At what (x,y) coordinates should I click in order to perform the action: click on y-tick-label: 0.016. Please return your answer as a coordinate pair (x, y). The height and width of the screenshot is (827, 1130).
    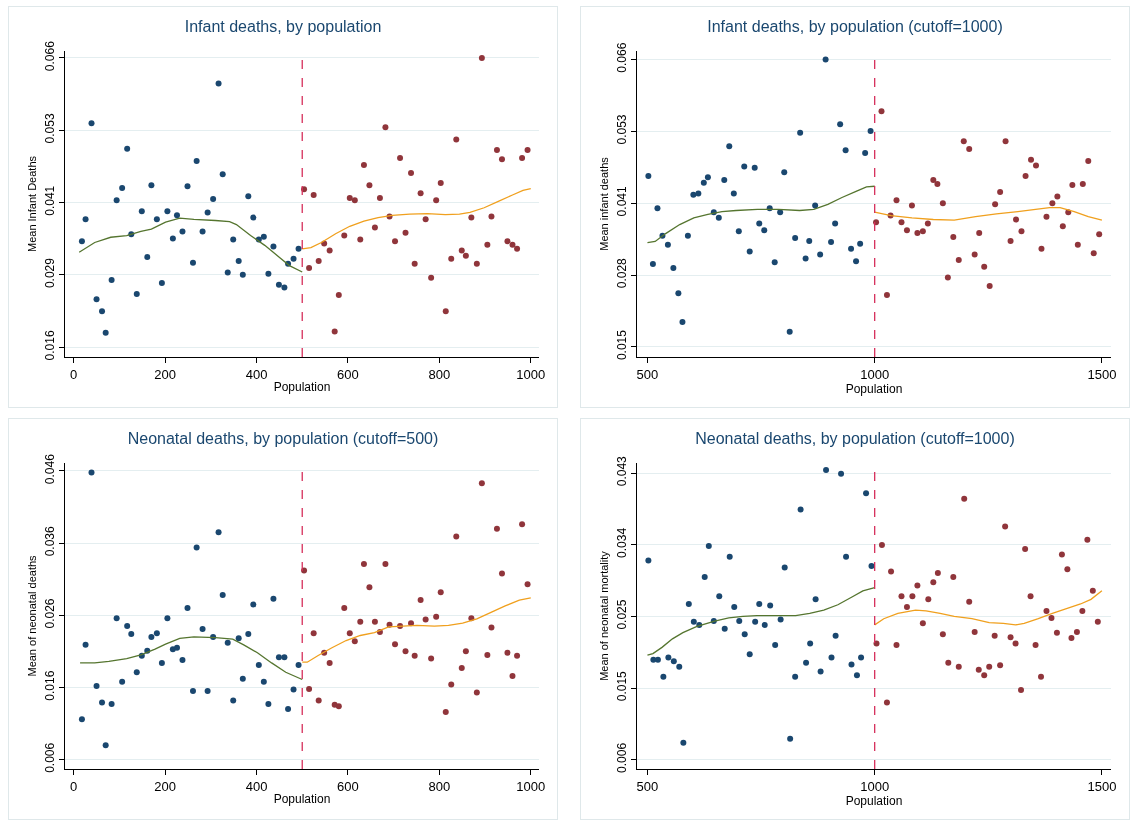
    Looking at the image, I should click on (50, 685).